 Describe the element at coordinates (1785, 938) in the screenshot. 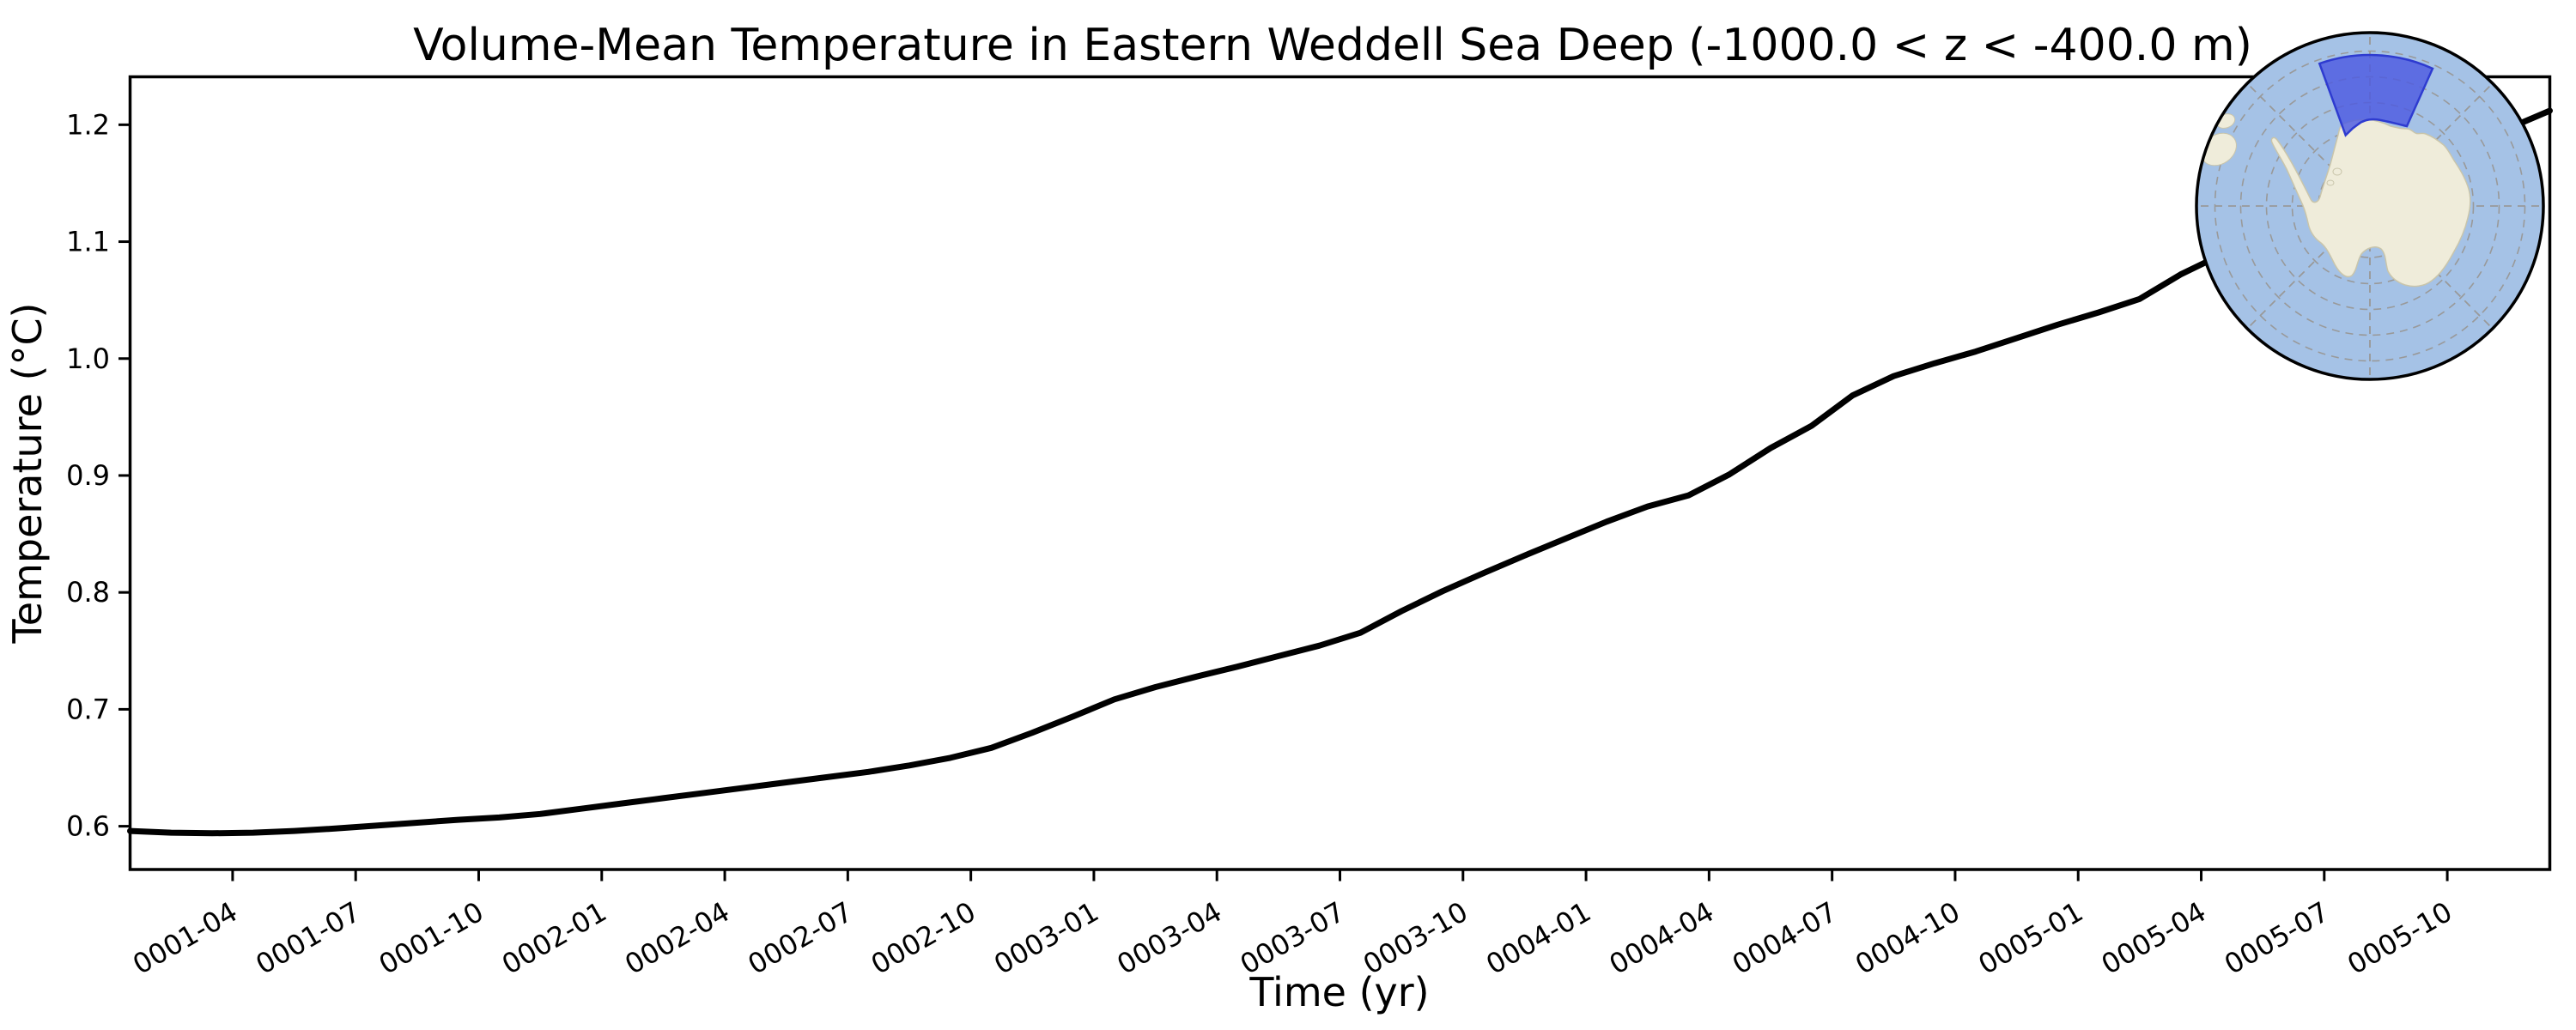

I see `x-tick-label: 0004-07` at that location.